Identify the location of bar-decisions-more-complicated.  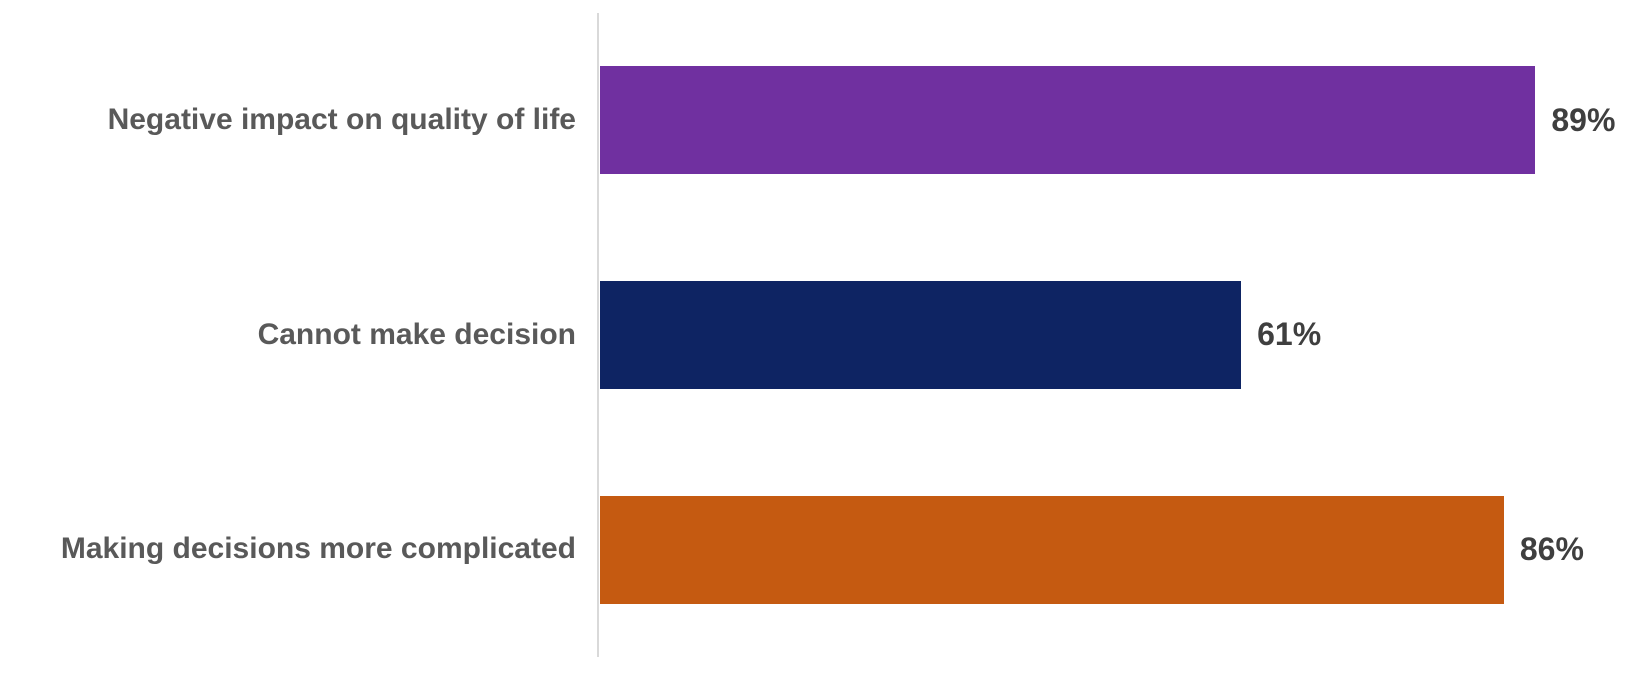
(1052, 549).